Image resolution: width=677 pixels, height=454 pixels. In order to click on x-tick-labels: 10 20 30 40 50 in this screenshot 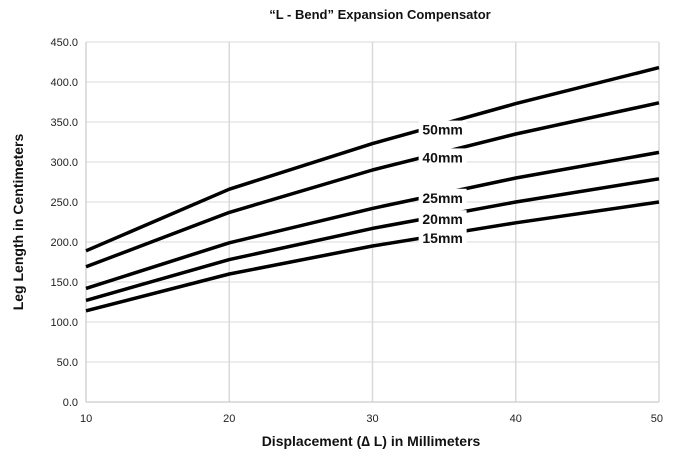, I will do `click(371, 419)`.